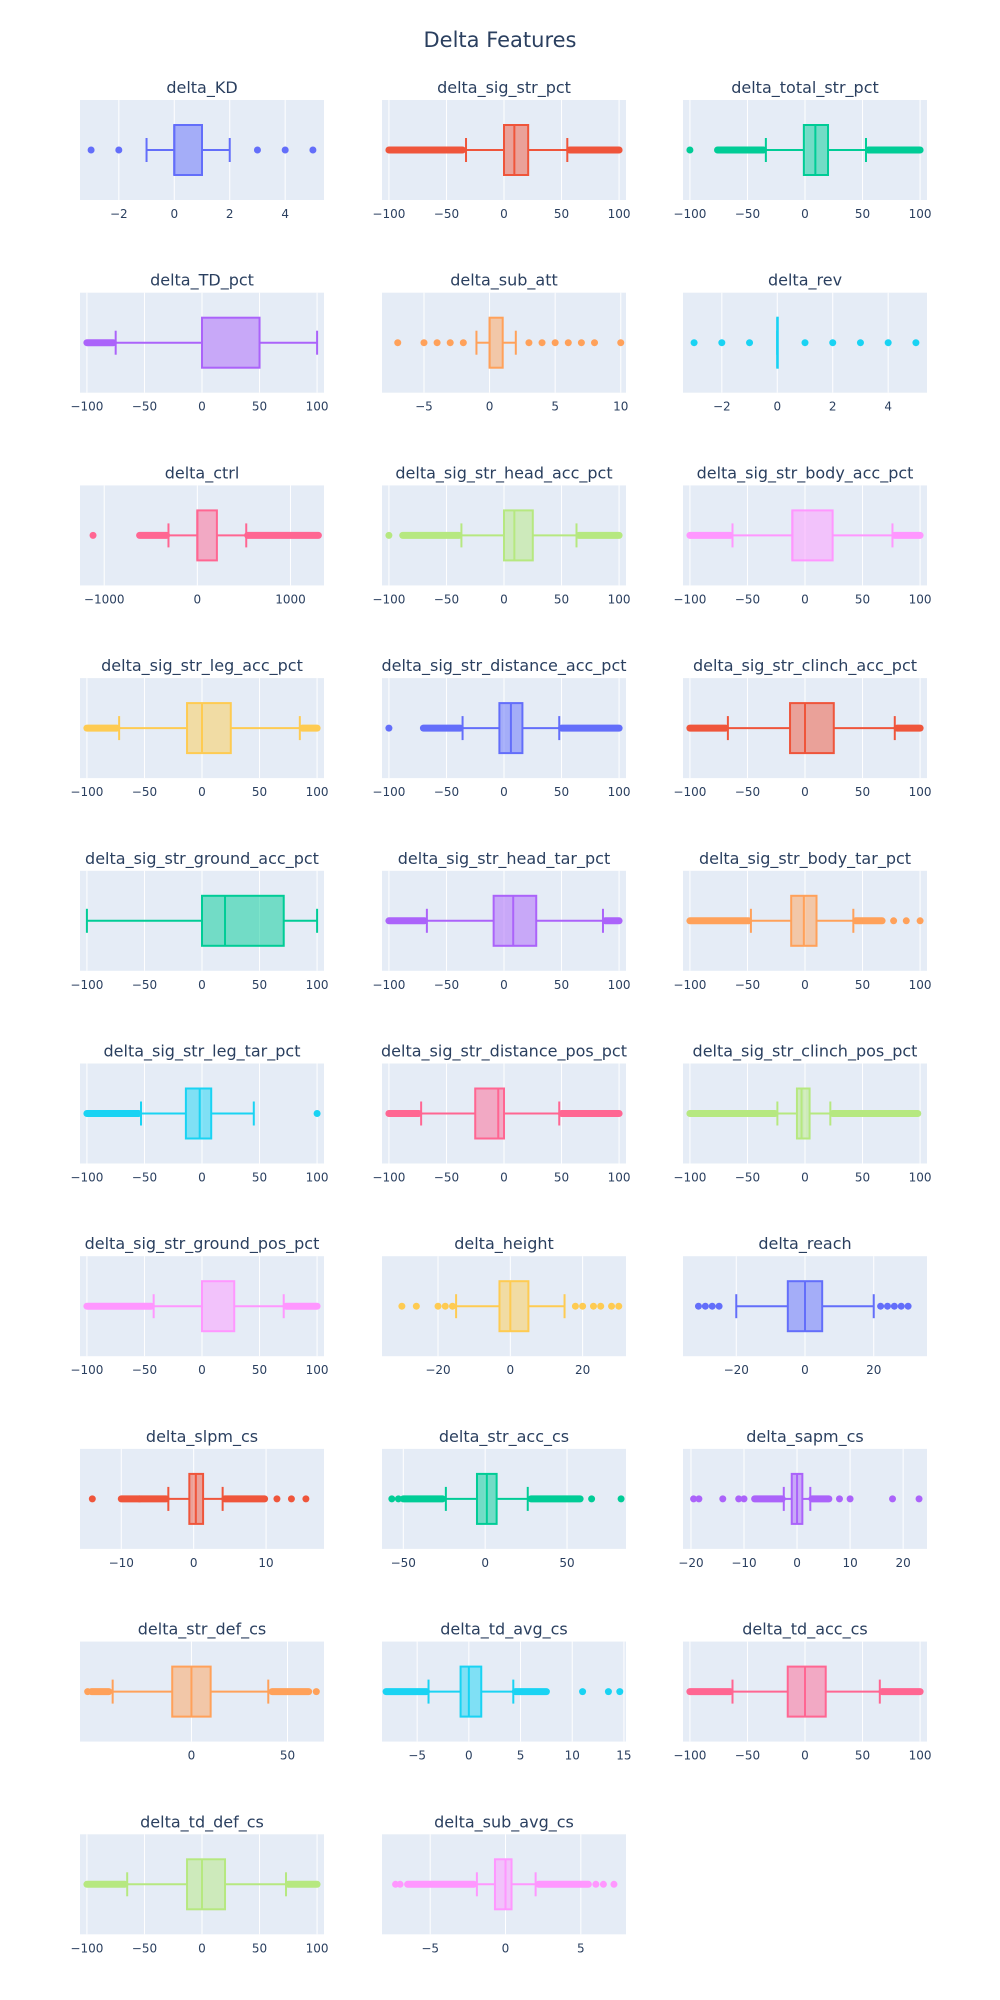 This screenshot has width=1000, height=2000. What do you see at coordinates (504, 281) in the screenshot?
I see `subplot-title: delta_sub_att` at bounding box center [504, 281].